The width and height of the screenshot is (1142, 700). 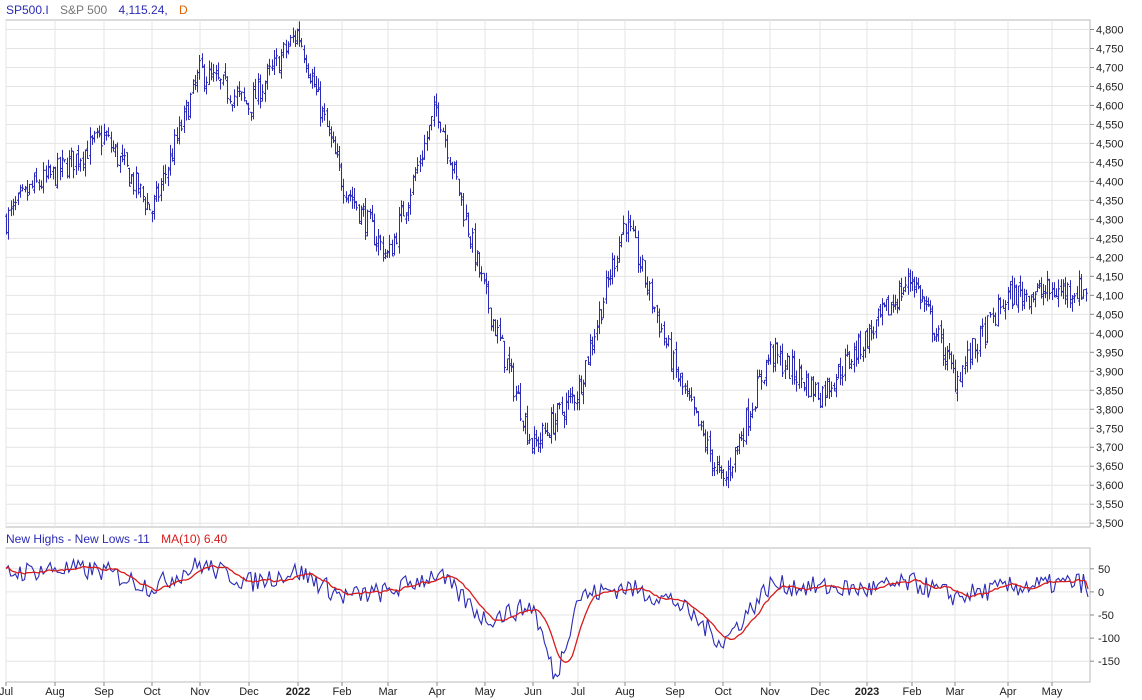 What do you see at coordinates (1109, 662) in the screenshot?
I see `indicator-tick-label: -150` at bounding box center [1109, 662].